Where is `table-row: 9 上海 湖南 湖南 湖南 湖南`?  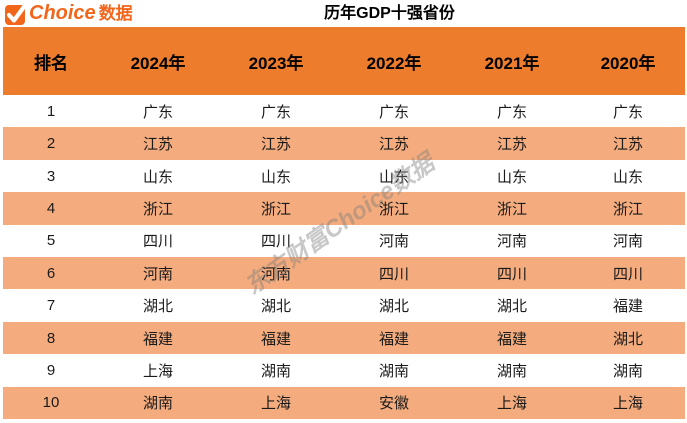
table-row: 9 上海 湖南 湖南 湖南 湖南 is located at coordinates (344, 370).